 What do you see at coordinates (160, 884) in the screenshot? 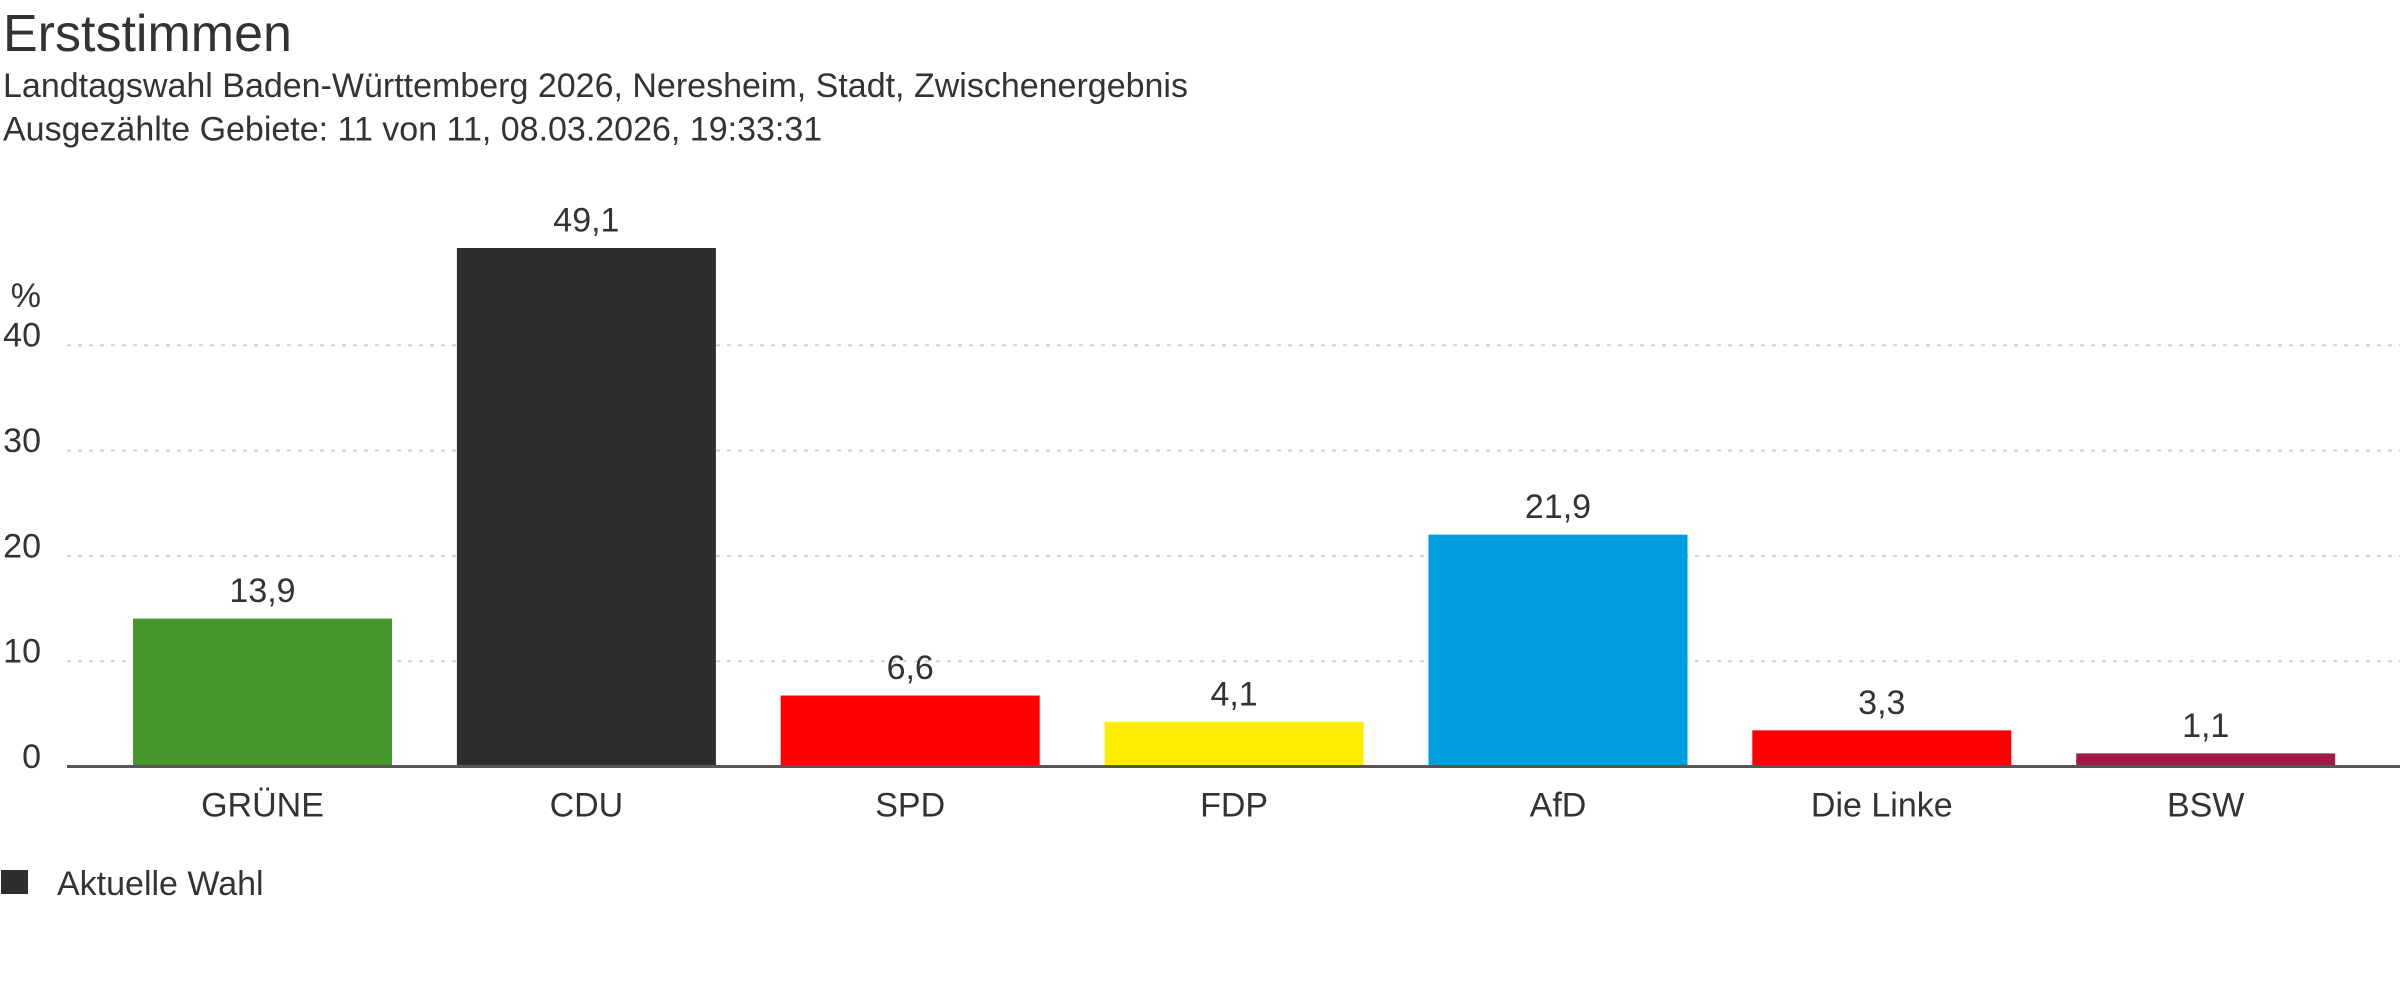
I see `svg-text: Aktuelle Wahl` at bounding box center [160, 884].